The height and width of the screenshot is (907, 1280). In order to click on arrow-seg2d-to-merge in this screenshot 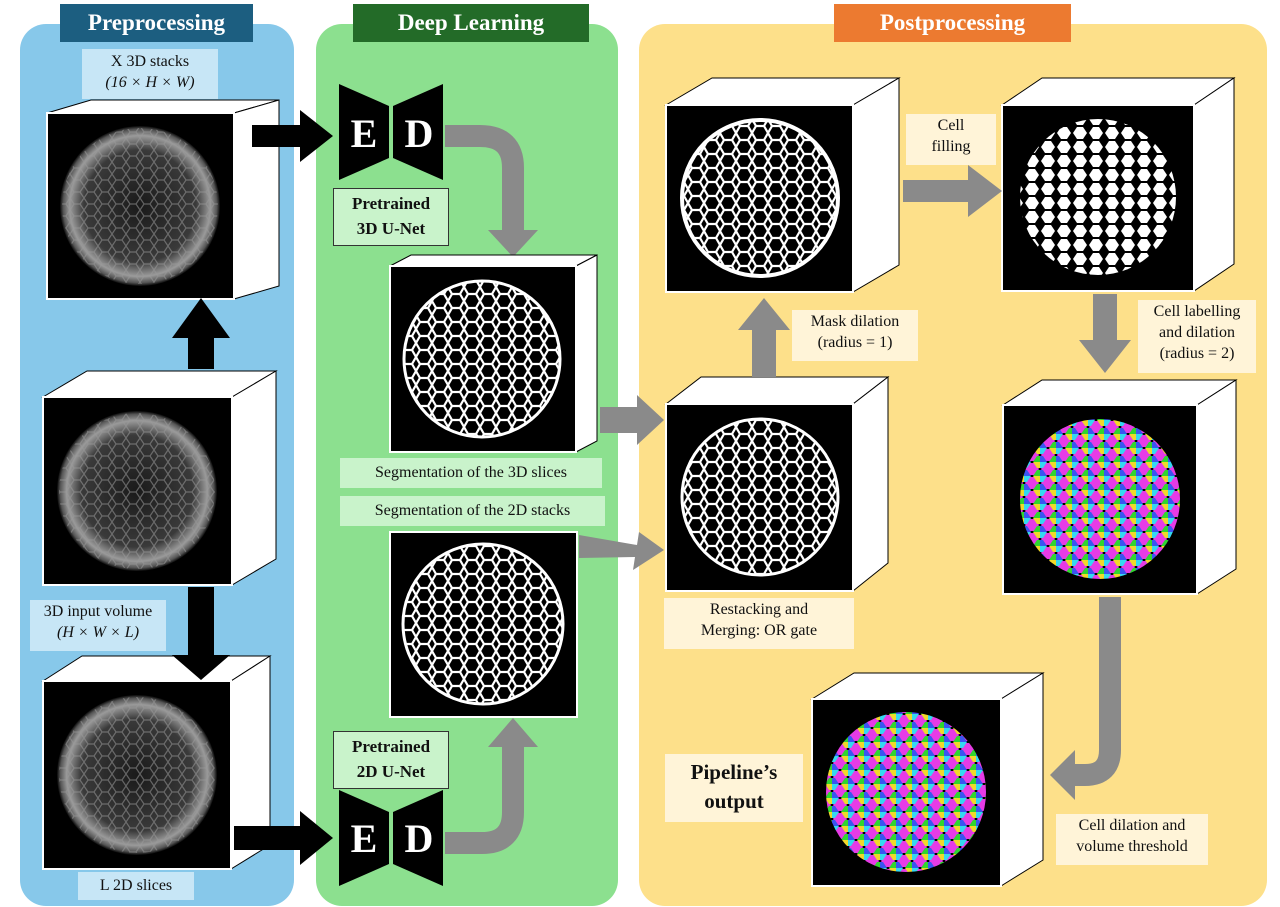, I will do `click(621, 551)`.